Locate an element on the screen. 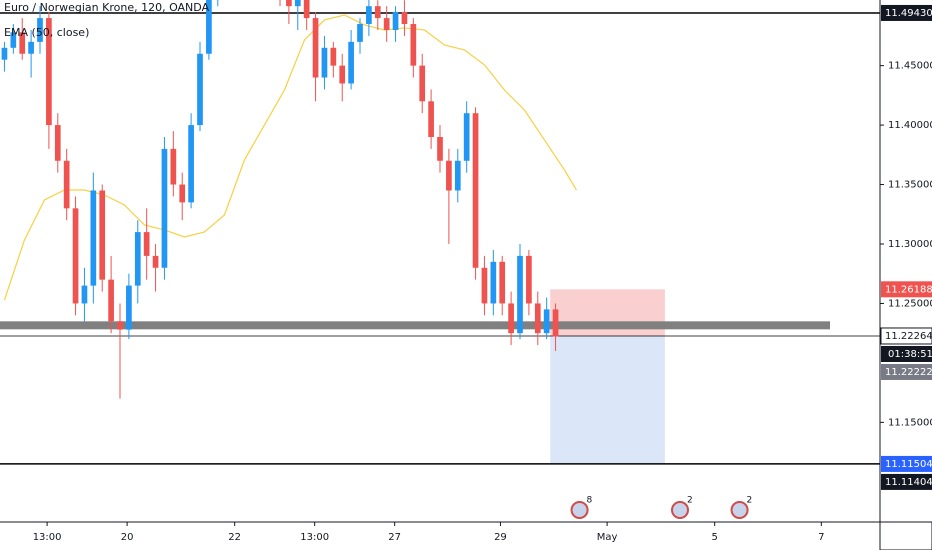 Image resolution: width=932 pixels, height=550 pixels. price-label: 11.11504 is located at coordinates (908, 464).